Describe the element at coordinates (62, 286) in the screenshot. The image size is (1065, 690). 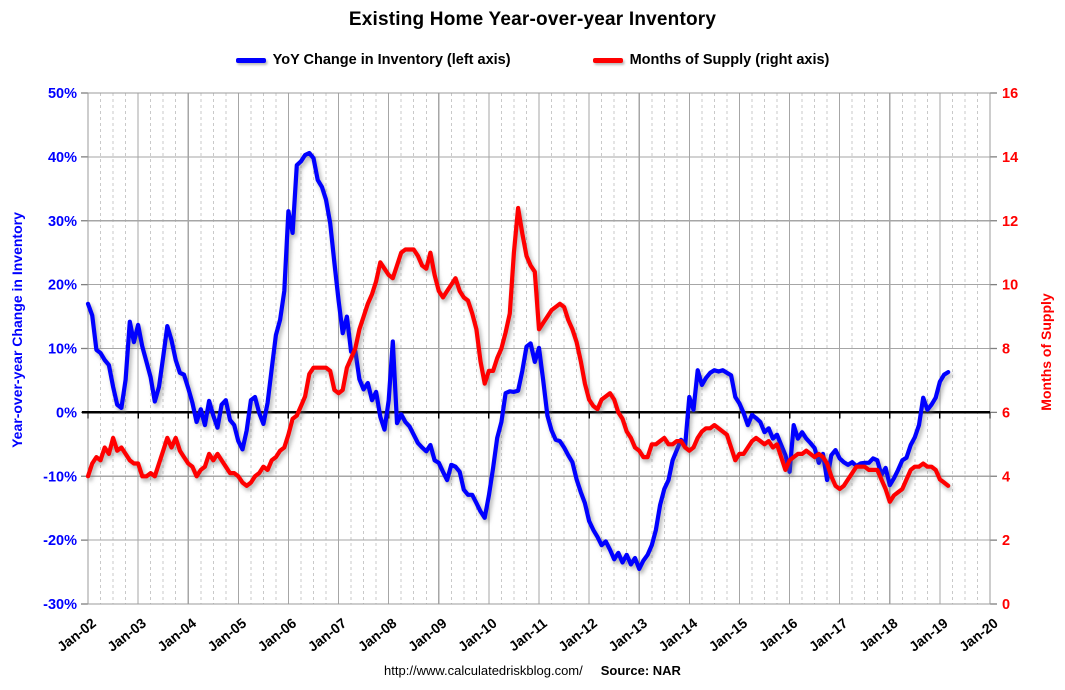
I see `left-axis-tick-label: 20%` at that location.